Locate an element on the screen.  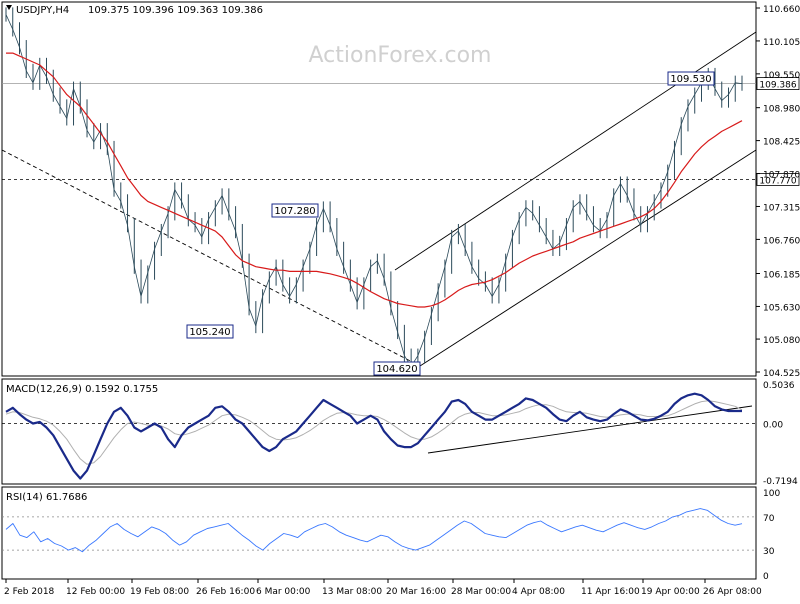
price-y-tick-label: 106.185 is located at coordinates (781, 276).